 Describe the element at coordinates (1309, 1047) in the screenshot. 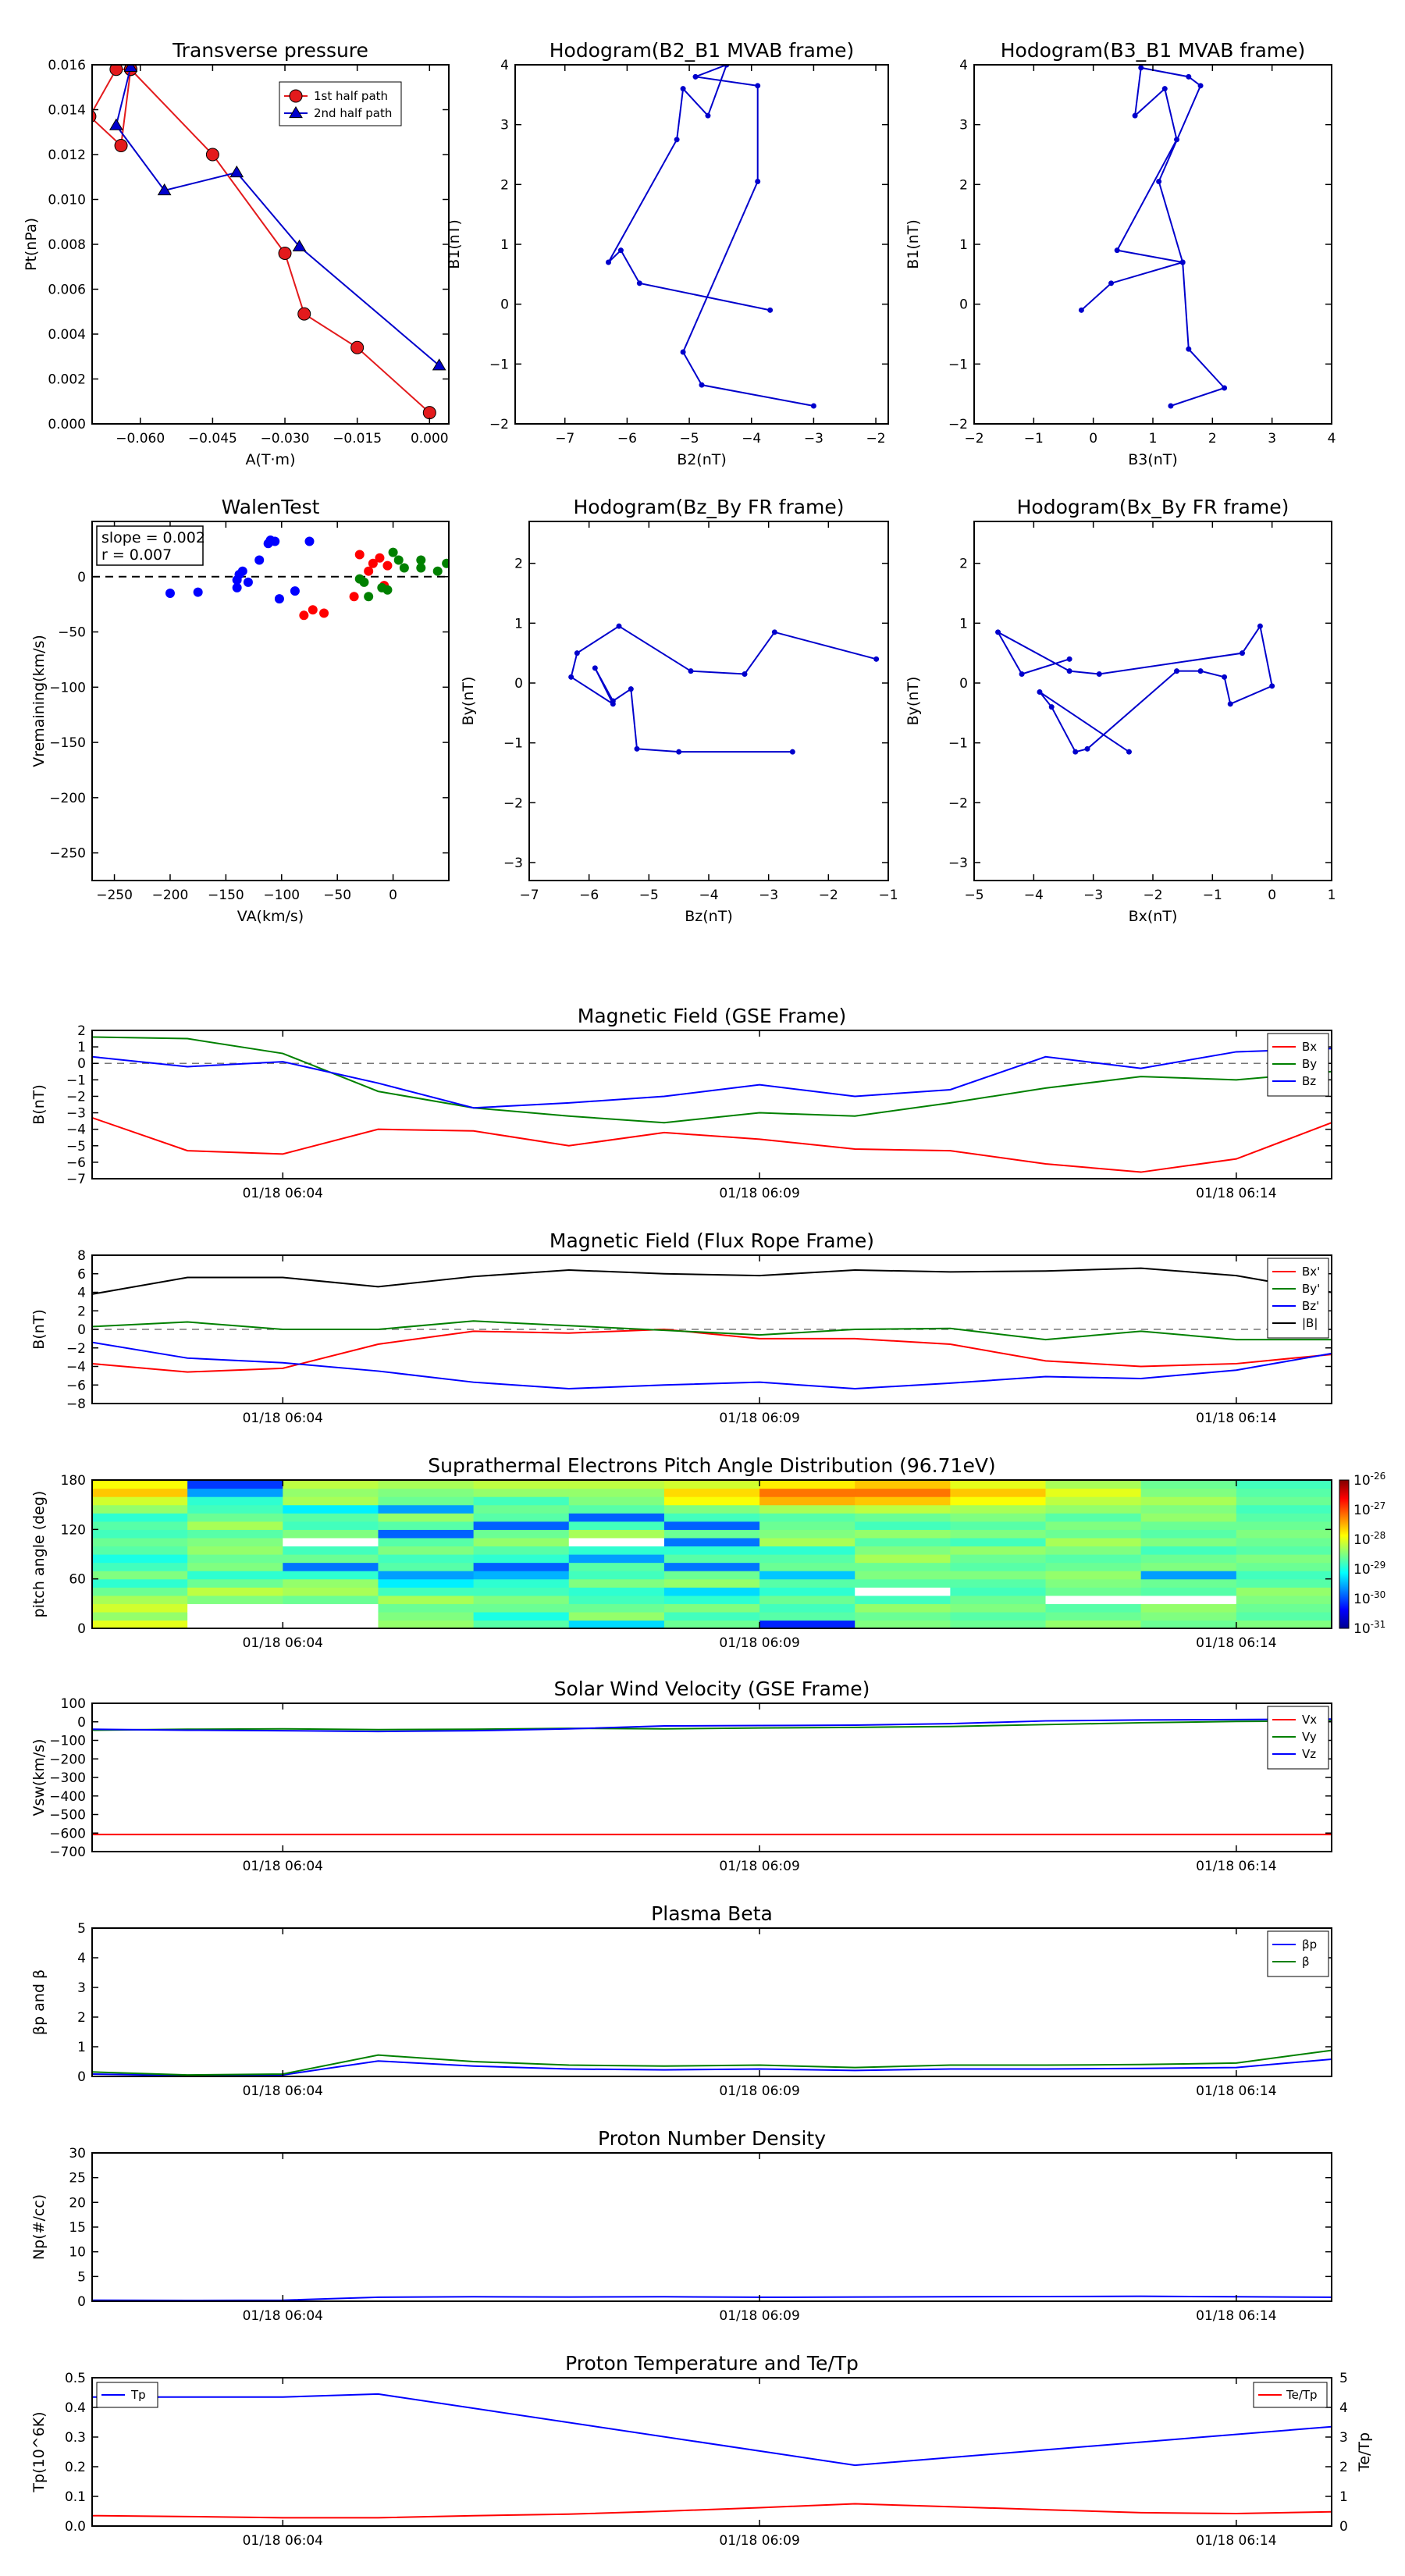

I see `legend-label: Bx` at that location.